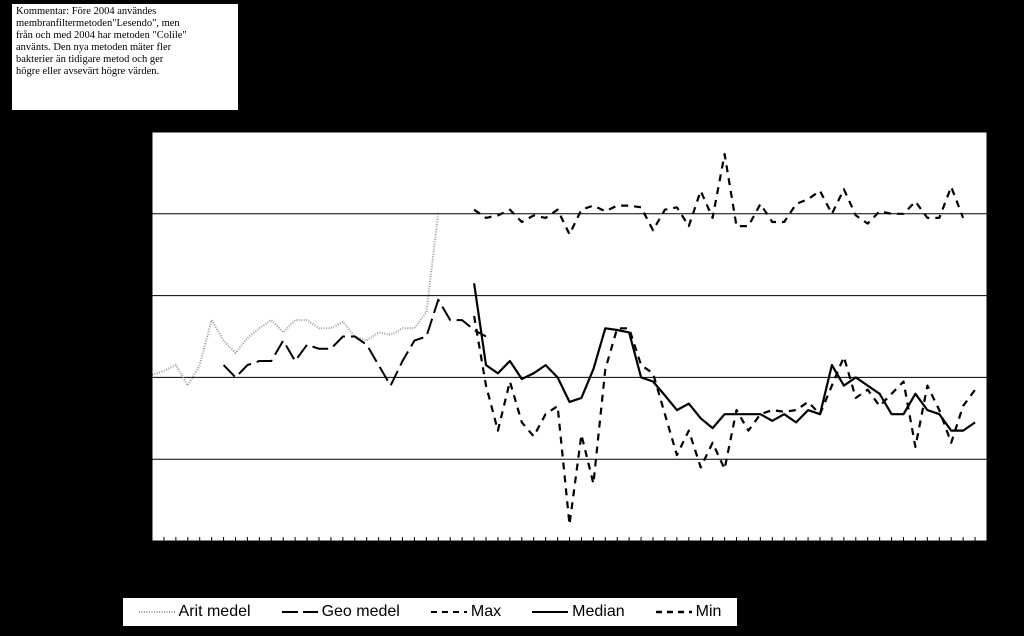 This screenshot has height=636, width=1024. I want to click on legend-label-geo: Geo medel, so click(360, 611).